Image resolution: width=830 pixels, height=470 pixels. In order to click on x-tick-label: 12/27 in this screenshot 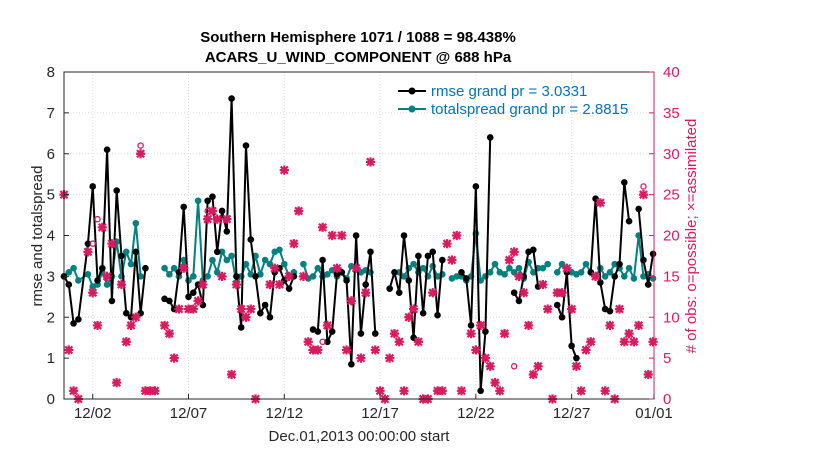, I will do `click(572, 413)`.